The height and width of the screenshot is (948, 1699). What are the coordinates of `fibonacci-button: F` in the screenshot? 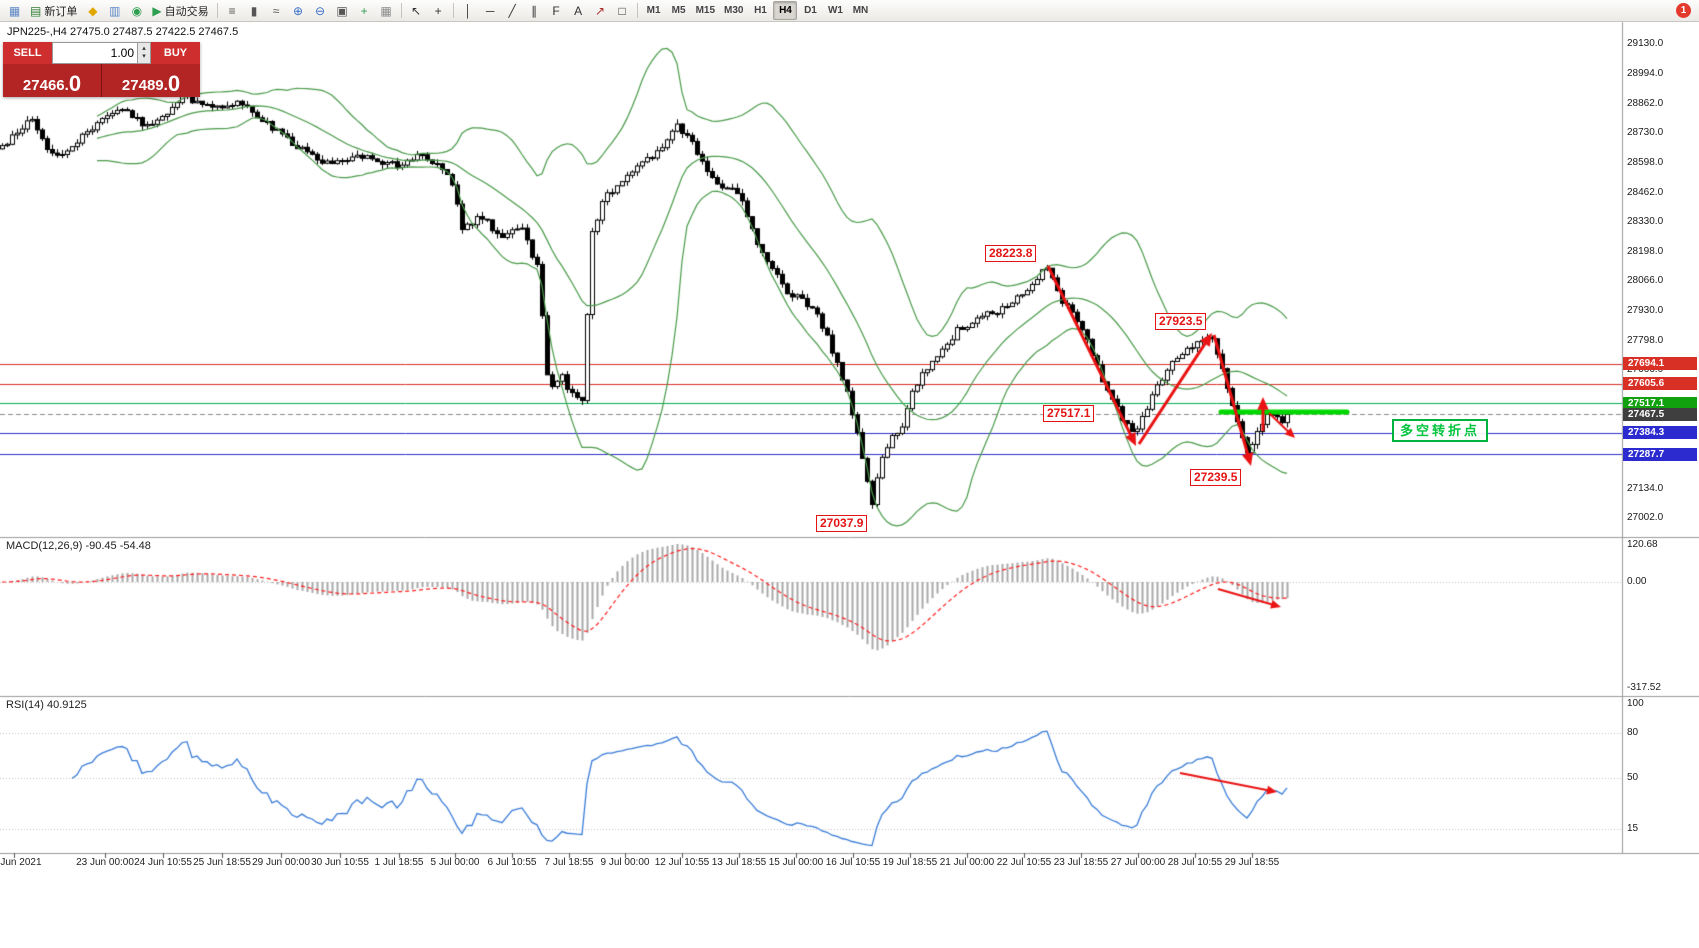 It's located at (556, 10).